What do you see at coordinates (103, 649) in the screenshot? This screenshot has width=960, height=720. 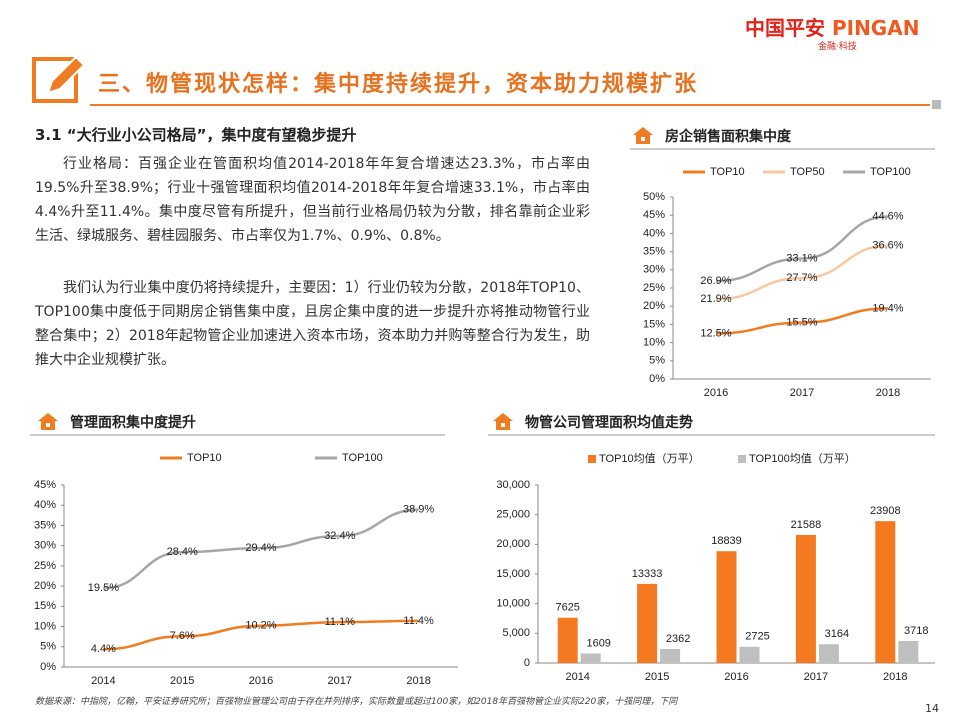 I see `data-label: 4.4%` at bounding box center [103, 649].